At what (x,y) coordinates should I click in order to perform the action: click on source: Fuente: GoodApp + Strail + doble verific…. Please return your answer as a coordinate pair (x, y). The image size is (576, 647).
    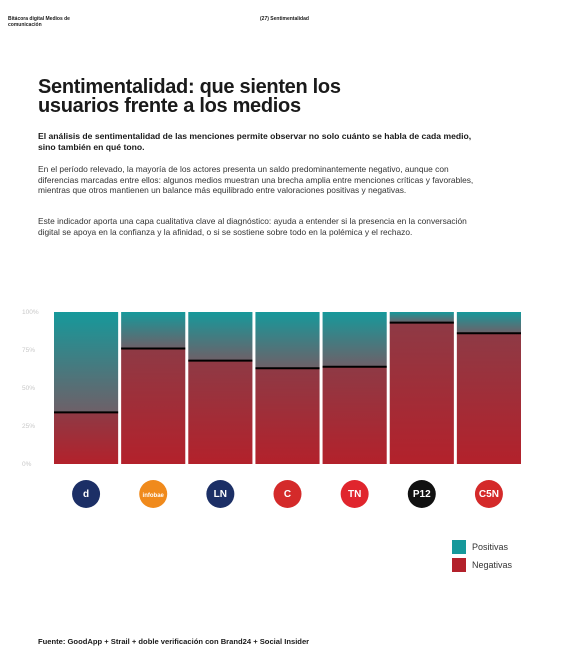
    Looking at the image, I should click on (174, 641).